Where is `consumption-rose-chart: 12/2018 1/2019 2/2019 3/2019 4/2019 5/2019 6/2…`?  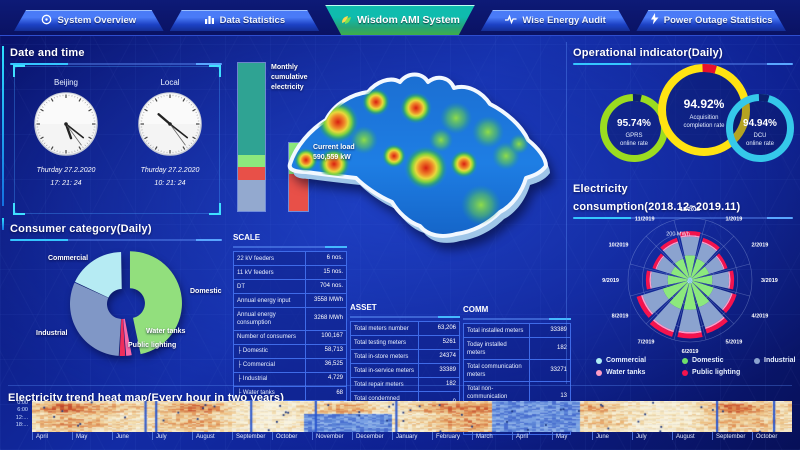 consumption-rose-chart: 12/2018 1/2019 2/2019 3/2019 4/2019 5/2019 6/2… is located at coordinates (689, 278).